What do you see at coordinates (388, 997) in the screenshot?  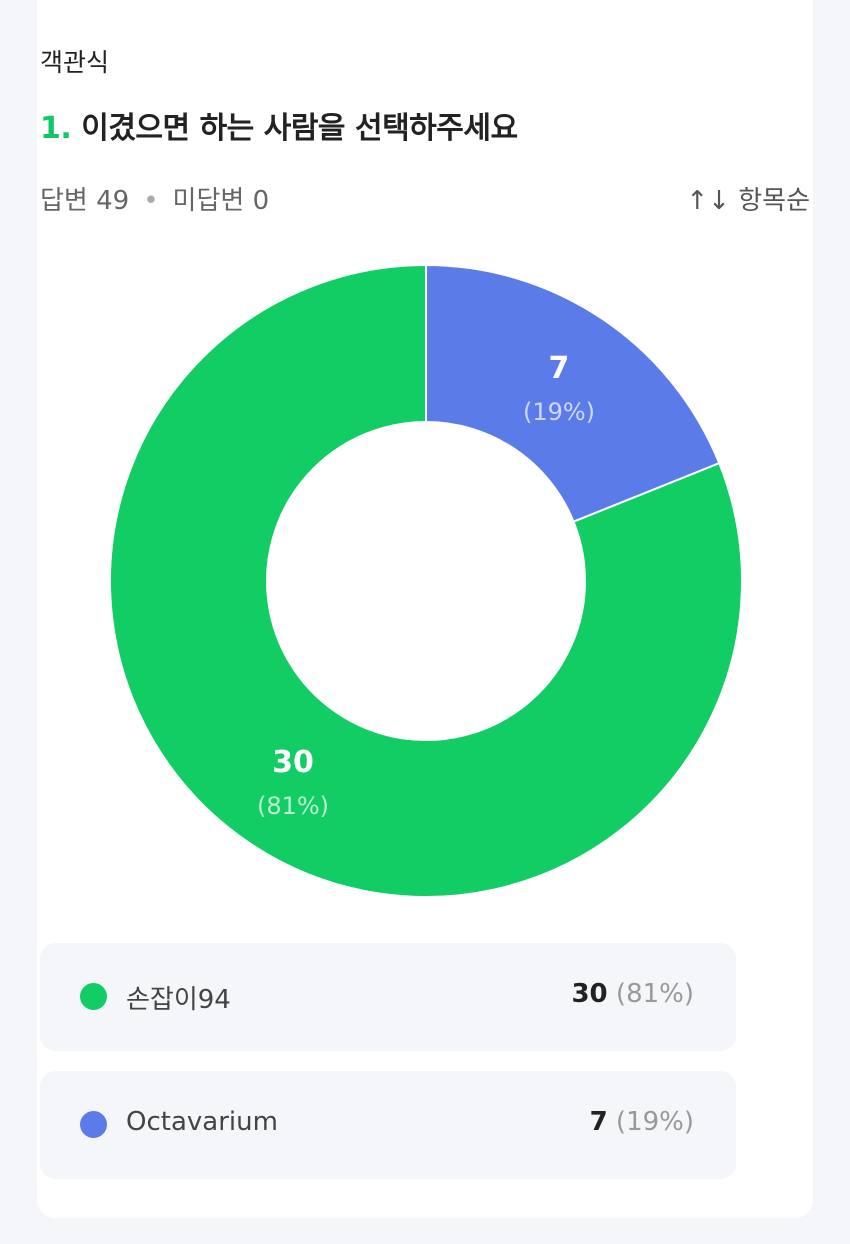 I see `legend-item: 손잡이94 30 (81%)` at bounding box center [388, 997].